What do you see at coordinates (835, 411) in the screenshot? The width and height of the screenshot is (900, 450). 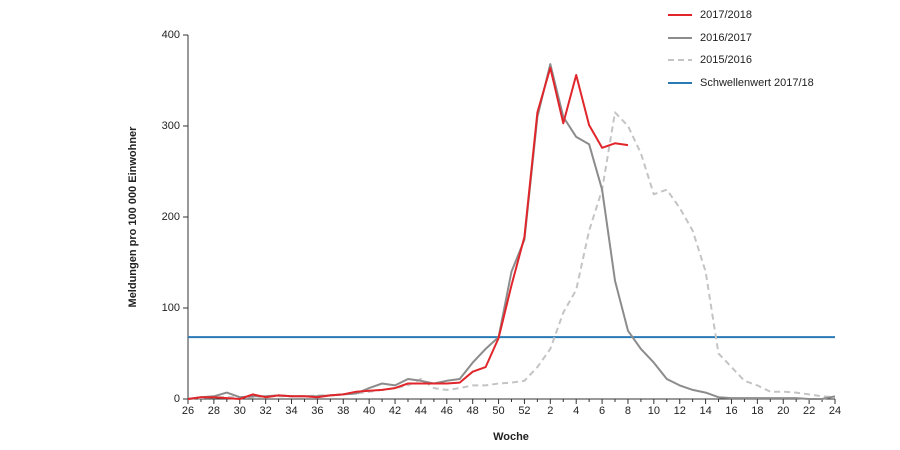 I see `x-tick-label: 24` at bounding box center [835, 411].